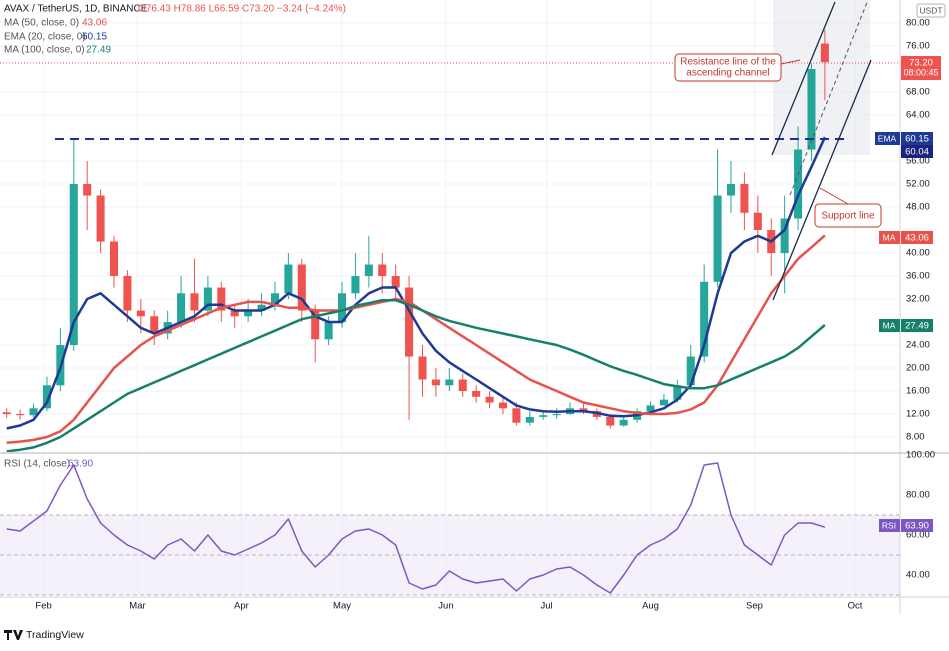 Image resolution: width=949 pixels, height=651 pixels. I want to click on y-tick-label: 56.00, so click(918, 161).